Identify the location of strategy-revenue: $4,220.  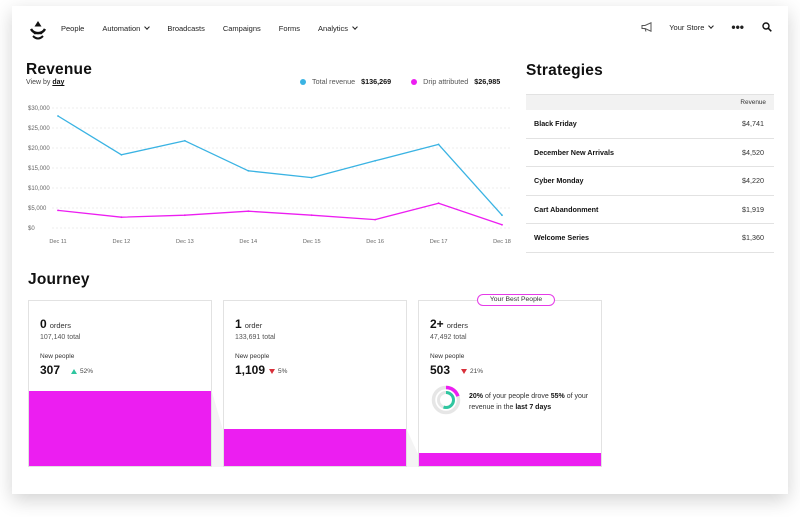
(753, 181).